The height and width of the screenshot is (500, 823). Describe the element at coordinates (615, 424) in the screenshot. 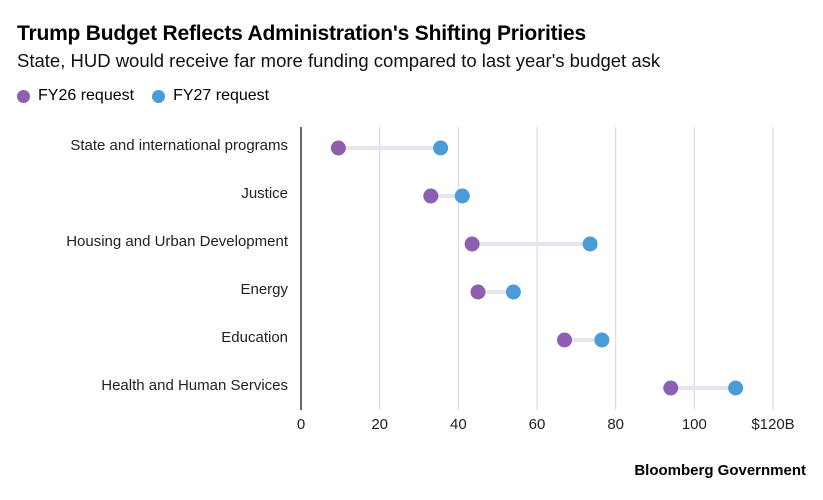

I see `x-tick-label-80: 80` at that location.